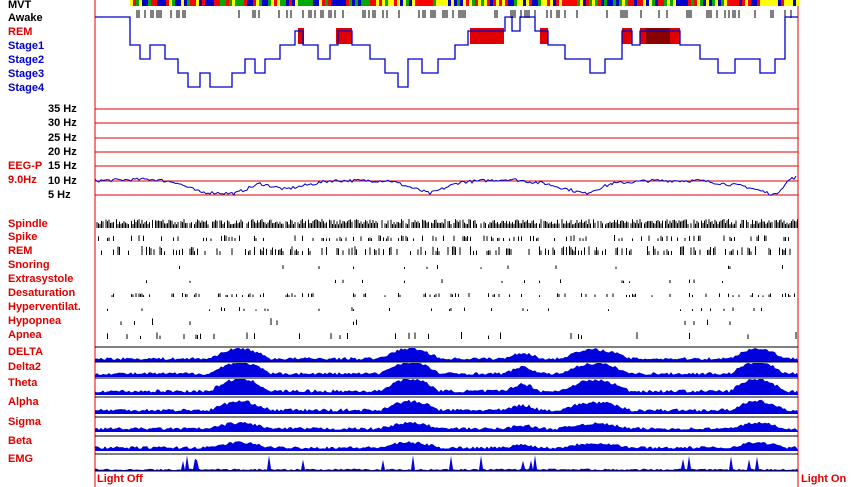 The width and height of the screenshot is (866, 487). What do you see at coordinates (35, 321) in the screenshot?
I see `event-label-hypopnea: Hypopnea` at bounding box center [35, 321].